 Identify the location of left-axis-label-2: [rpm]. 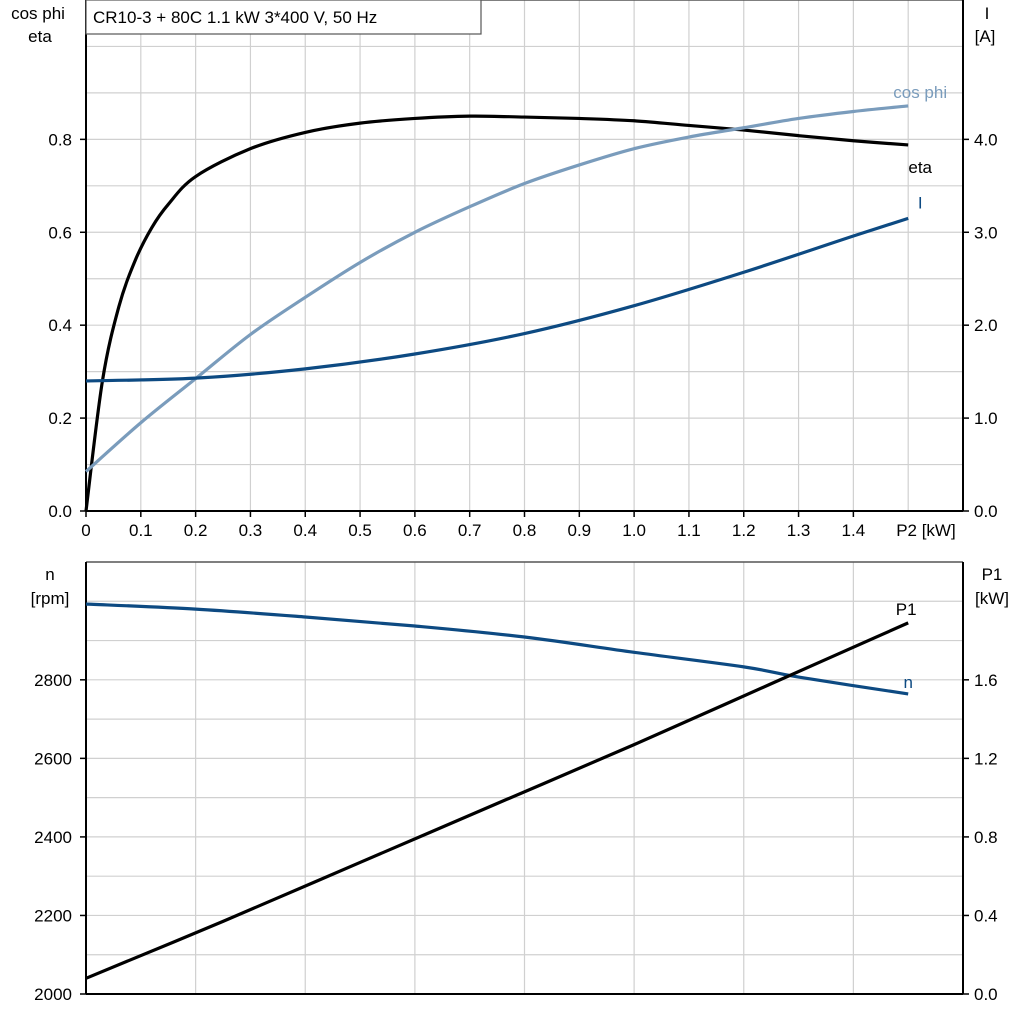
(50, 598).